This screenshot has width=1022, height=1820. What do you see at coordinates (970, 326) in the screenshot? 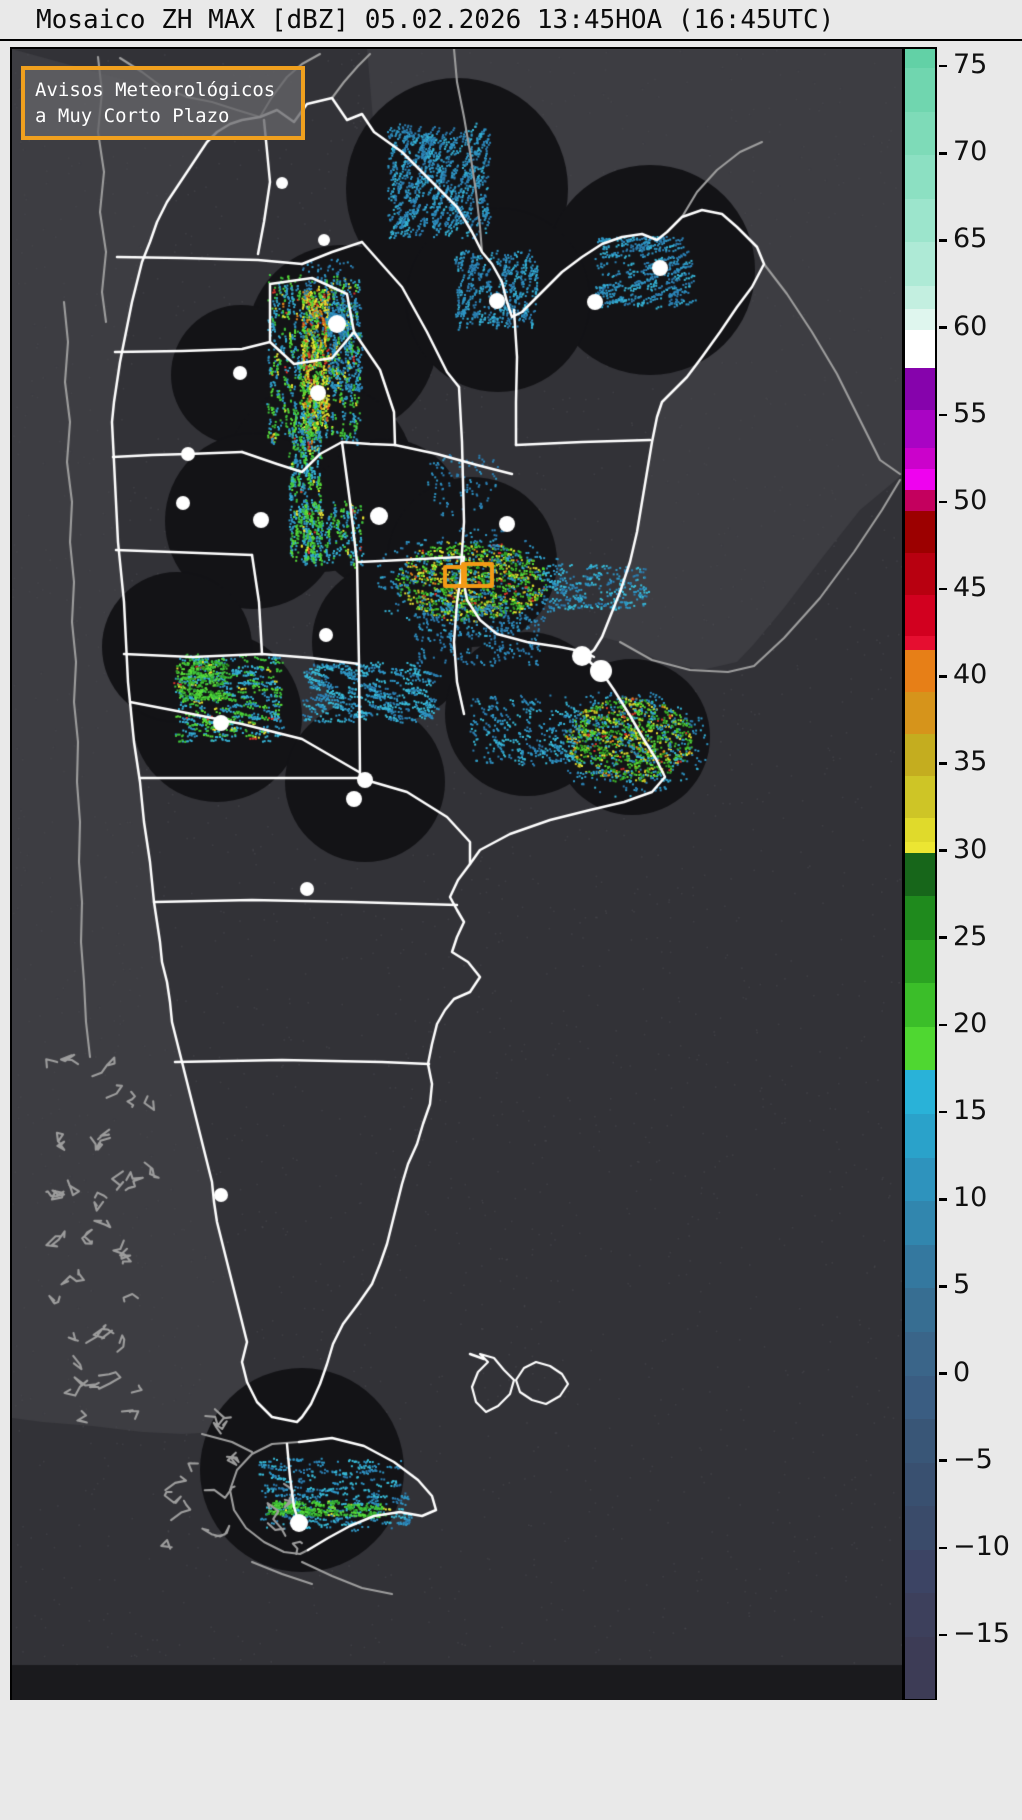
I see `colorbar-tick-label: 60` at bounding box center [970, 326].